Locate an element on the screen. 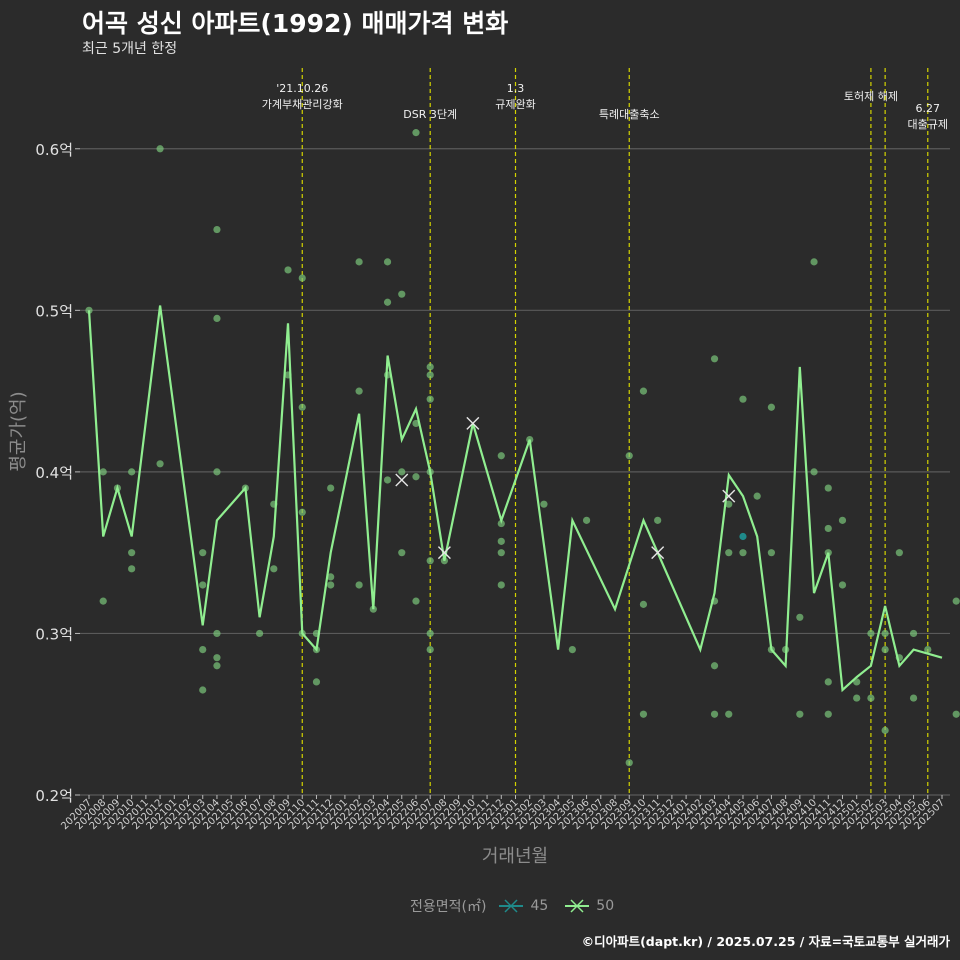  event-label: DSR 3단계 is located at coordinates (430, 114).